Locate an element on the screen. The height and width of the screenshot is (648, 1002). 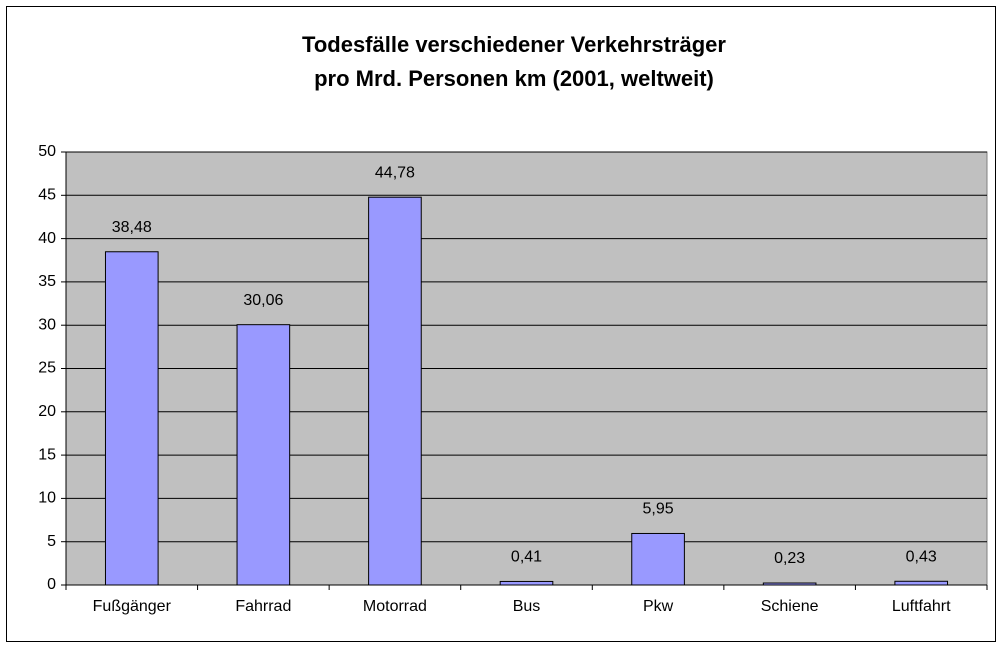
y-tick-label: 30 is located at coordinates (47, 324).